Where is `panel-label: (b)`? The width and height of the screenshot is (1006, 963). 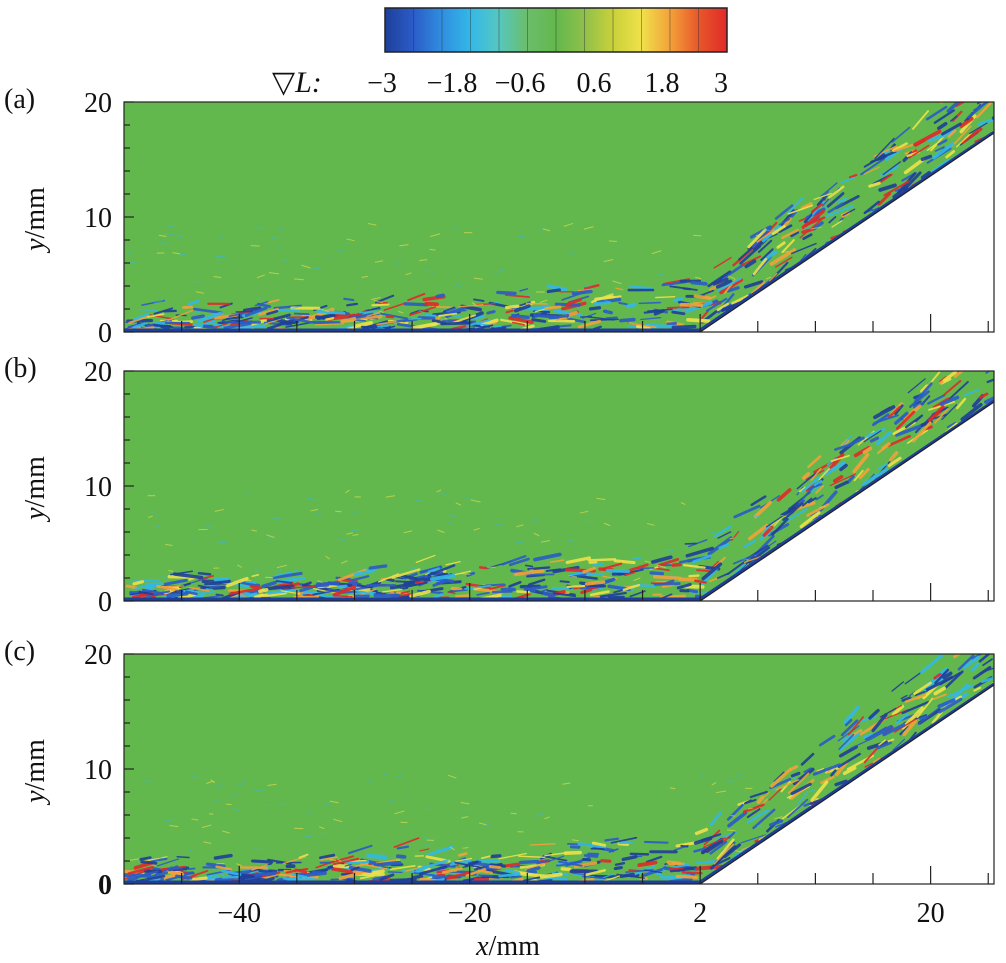
panel-label: (b) is located at coordinates (20, 368).